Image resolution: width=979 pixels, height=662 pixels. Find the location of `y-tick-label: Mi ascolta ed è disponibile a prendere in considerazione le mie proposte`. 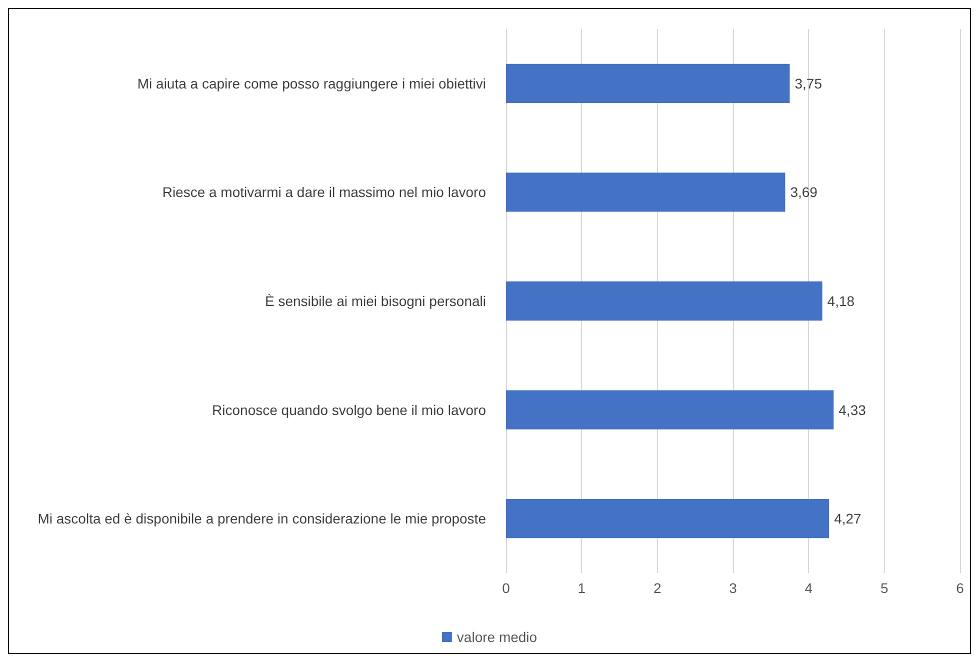

y-tick-label: Mi ascolta ed è disponibile a prendere in considerazione le mie proposte is located at coordinates (262, 518).